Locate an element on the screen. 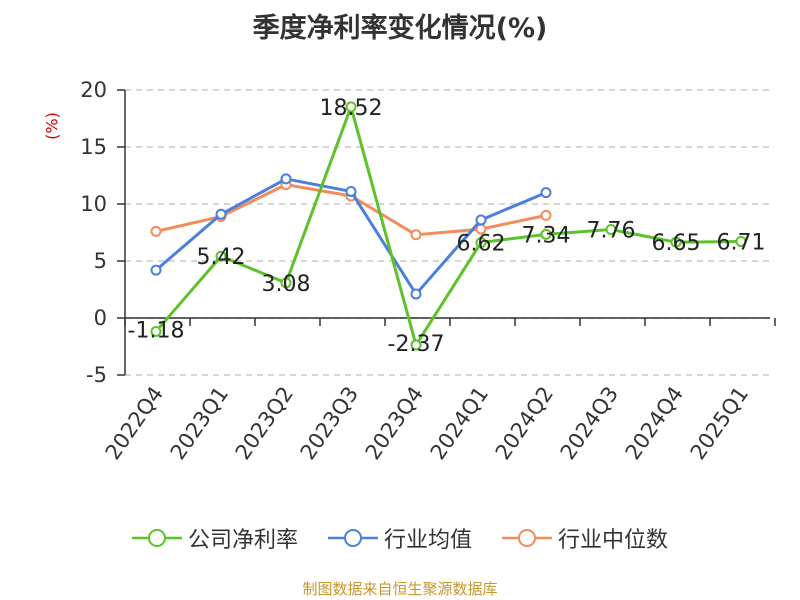 This screenshot has width=800, height=600. source-note: 制图数据来自恒生聚源数据库 is located at coordinates (400, 589).